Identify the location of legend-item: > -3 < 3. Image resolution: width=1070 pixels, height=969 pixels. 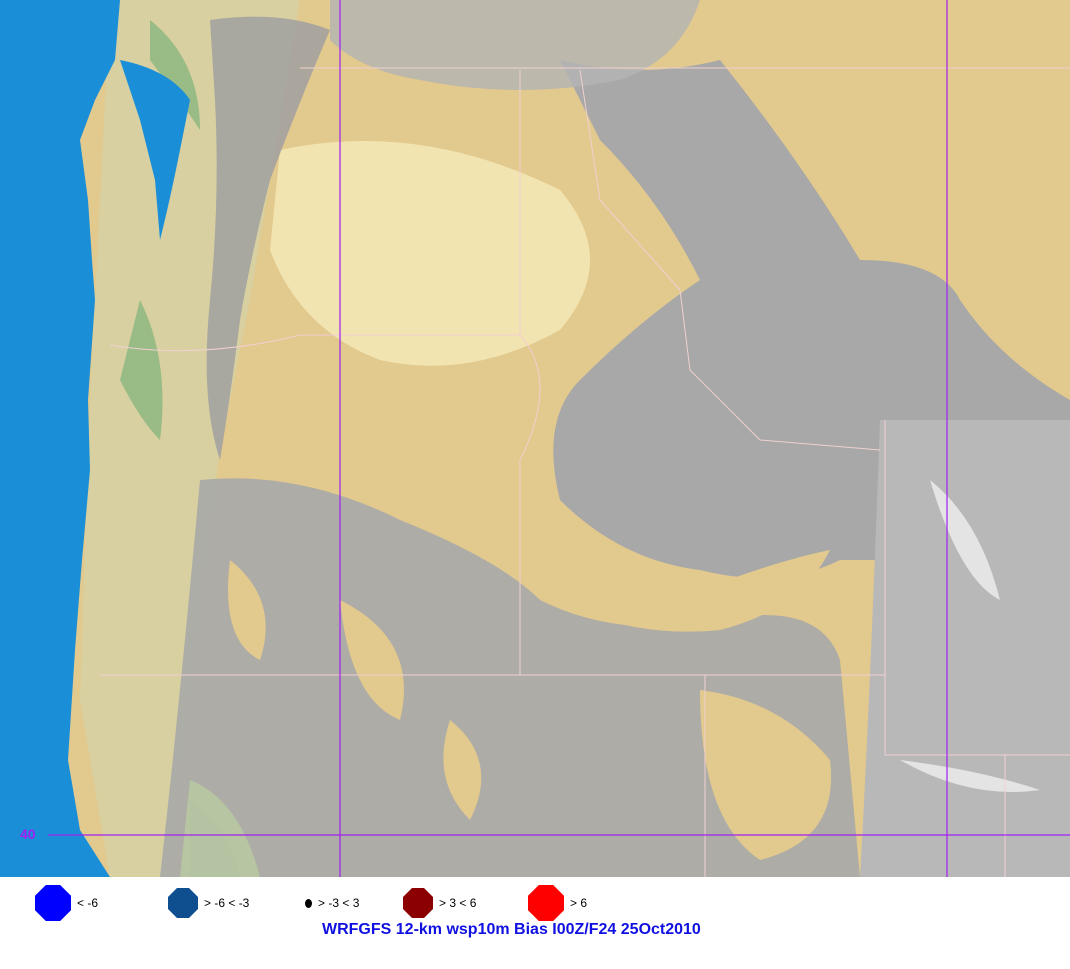
(332, 903).